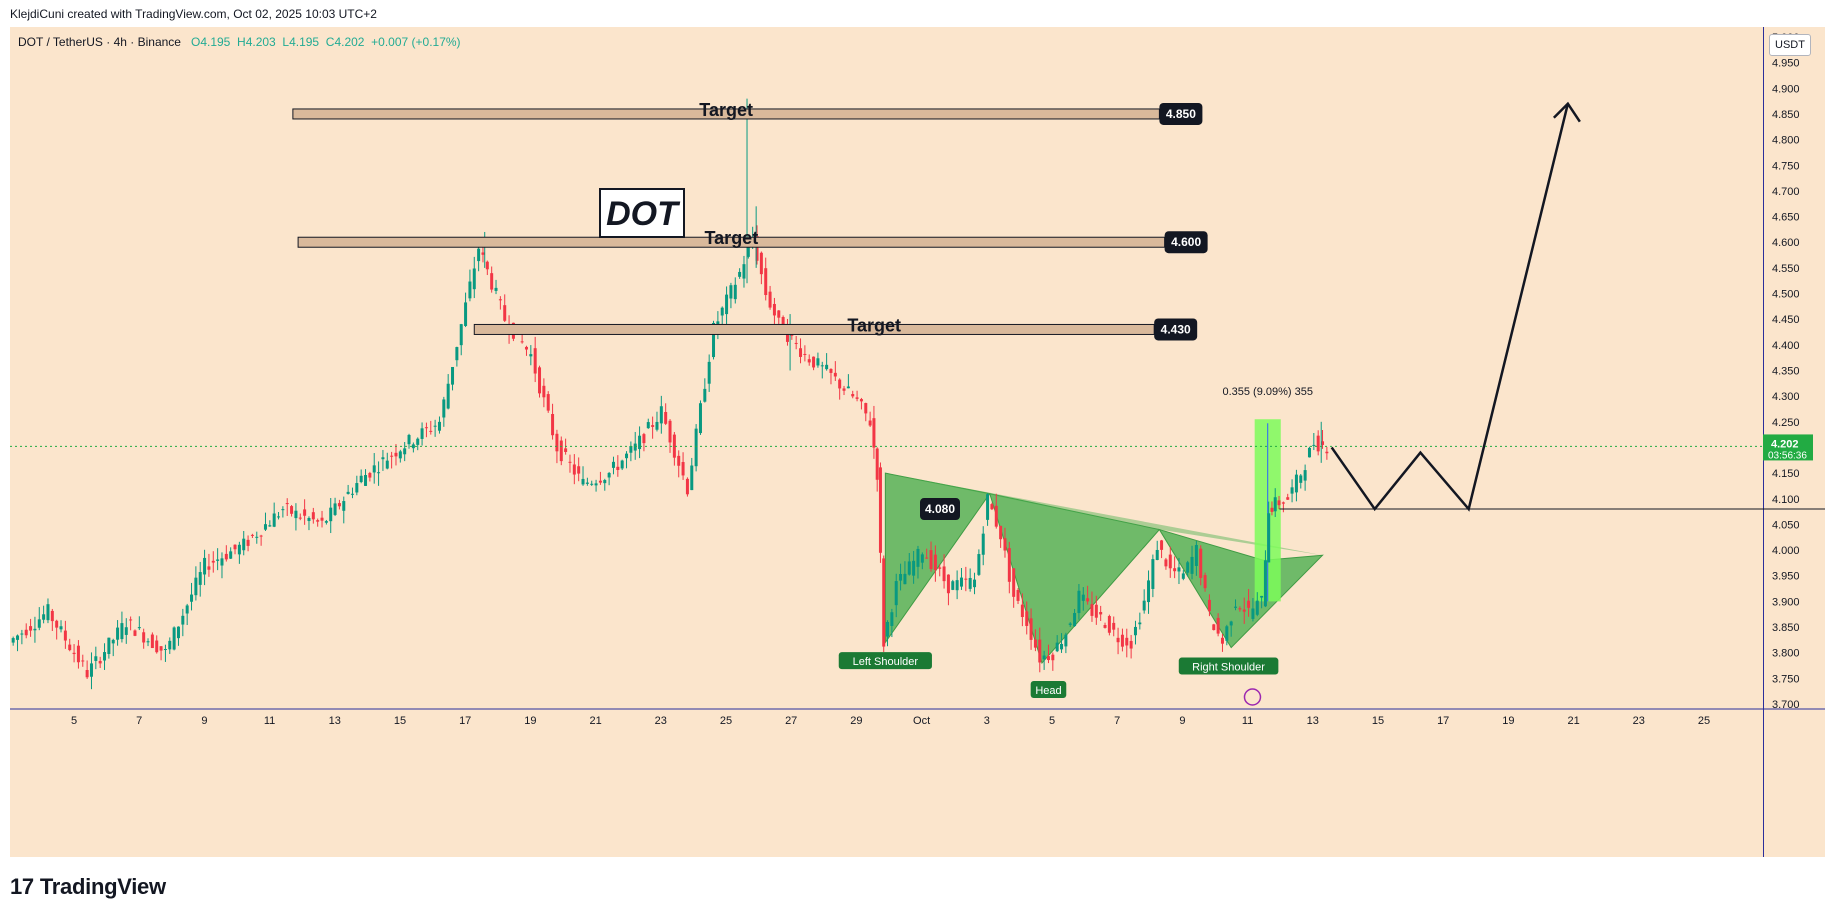 This screenshot has height=917, width=1835. I want to click on low-value: L4.195, so click(301, 42).